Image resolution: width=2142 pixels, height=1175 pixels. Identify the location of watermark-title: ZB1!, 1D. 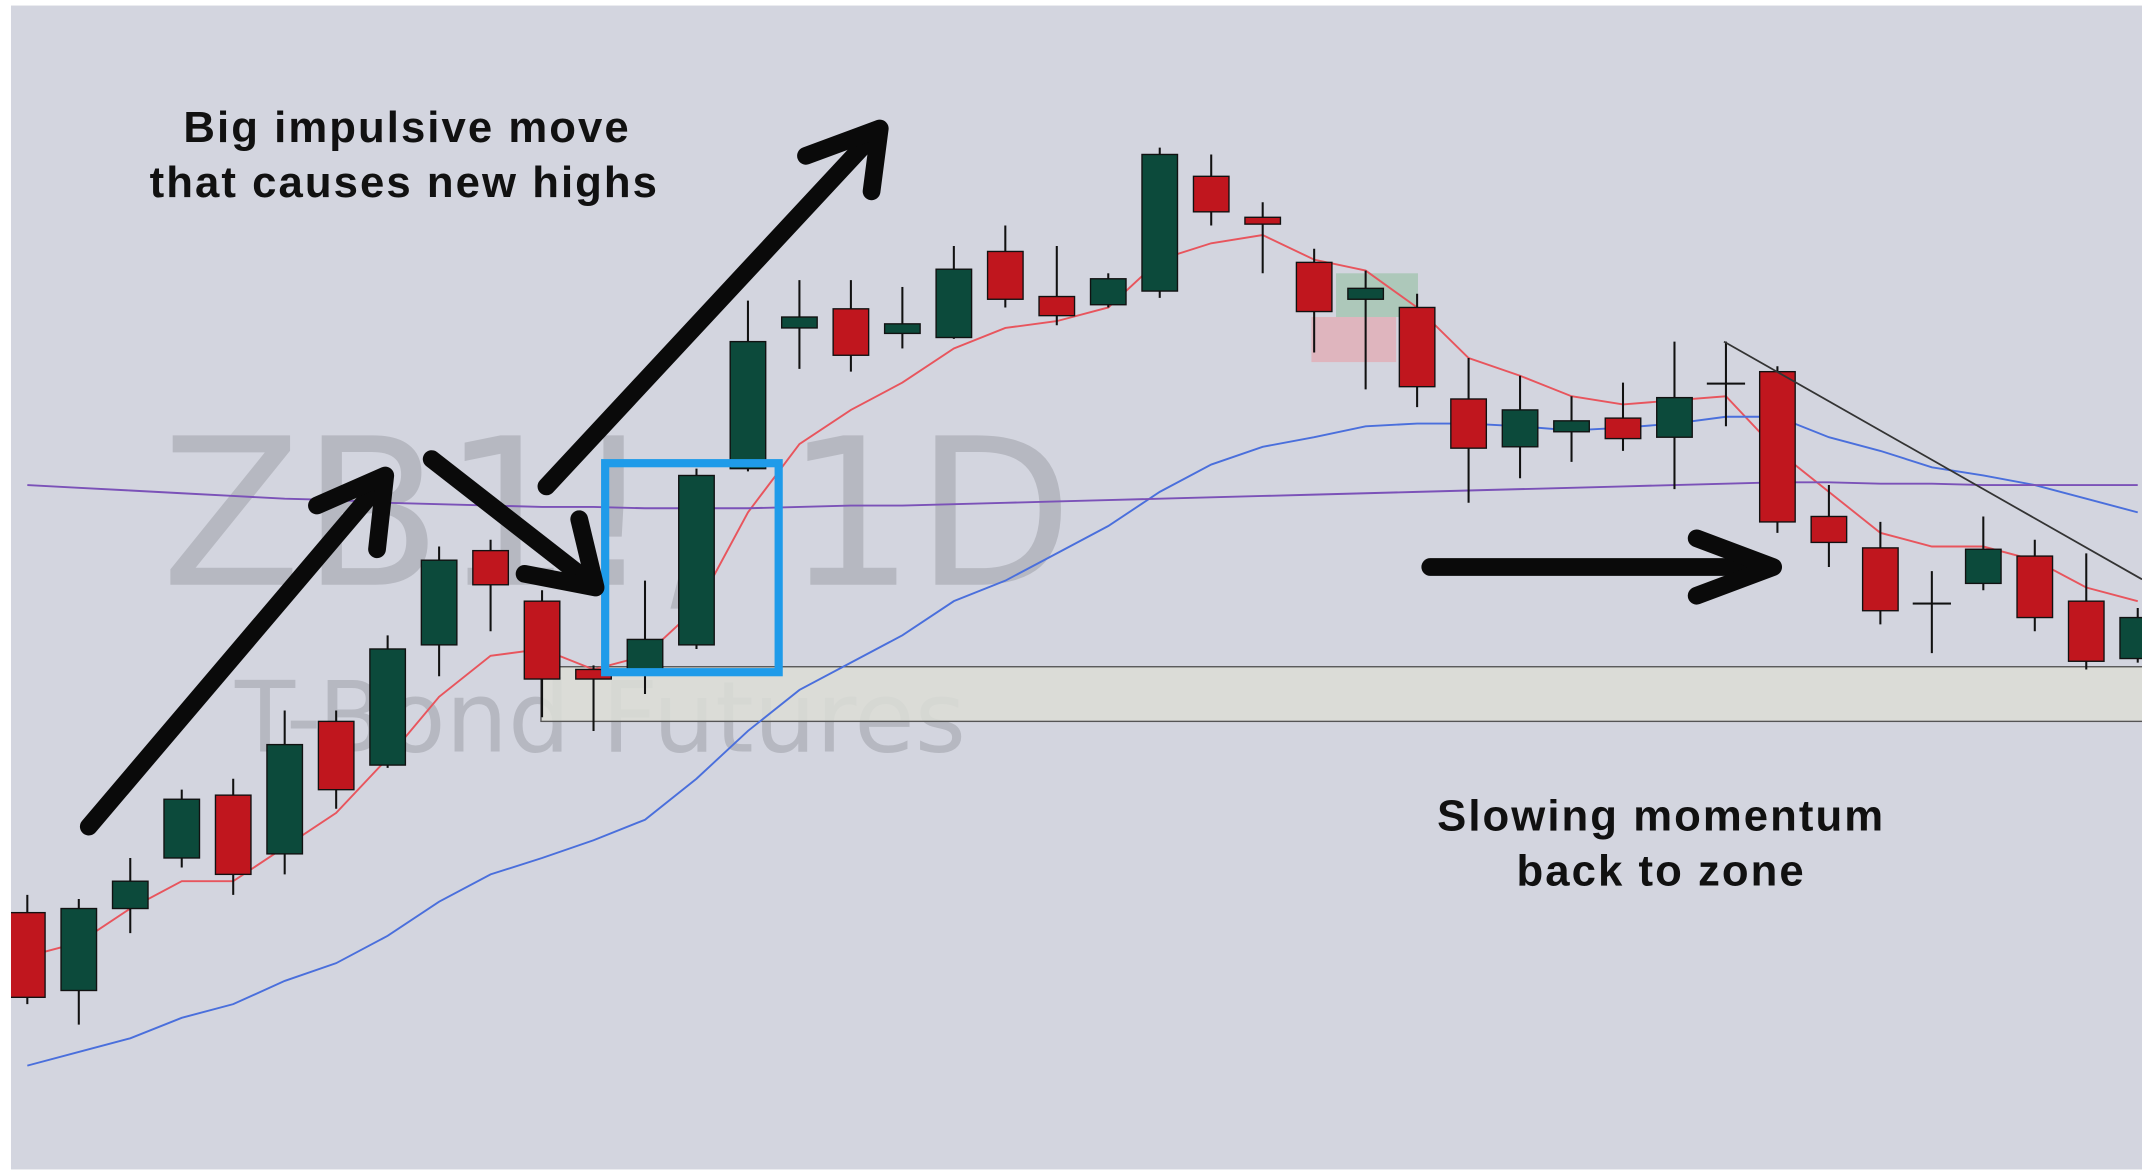
(617, 515).